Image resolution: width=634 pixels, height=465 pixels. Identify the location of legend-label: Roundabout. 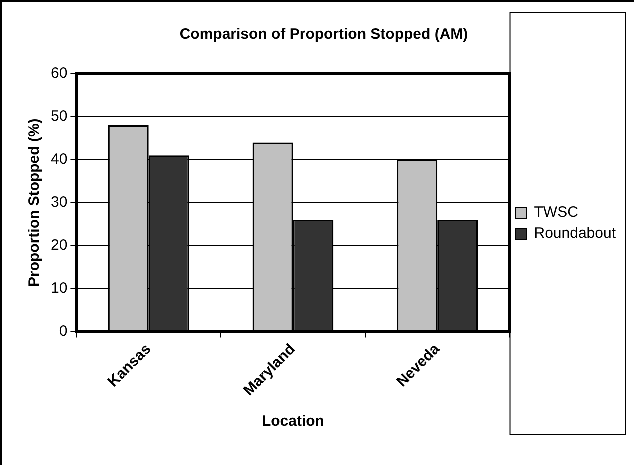
(575, 233).